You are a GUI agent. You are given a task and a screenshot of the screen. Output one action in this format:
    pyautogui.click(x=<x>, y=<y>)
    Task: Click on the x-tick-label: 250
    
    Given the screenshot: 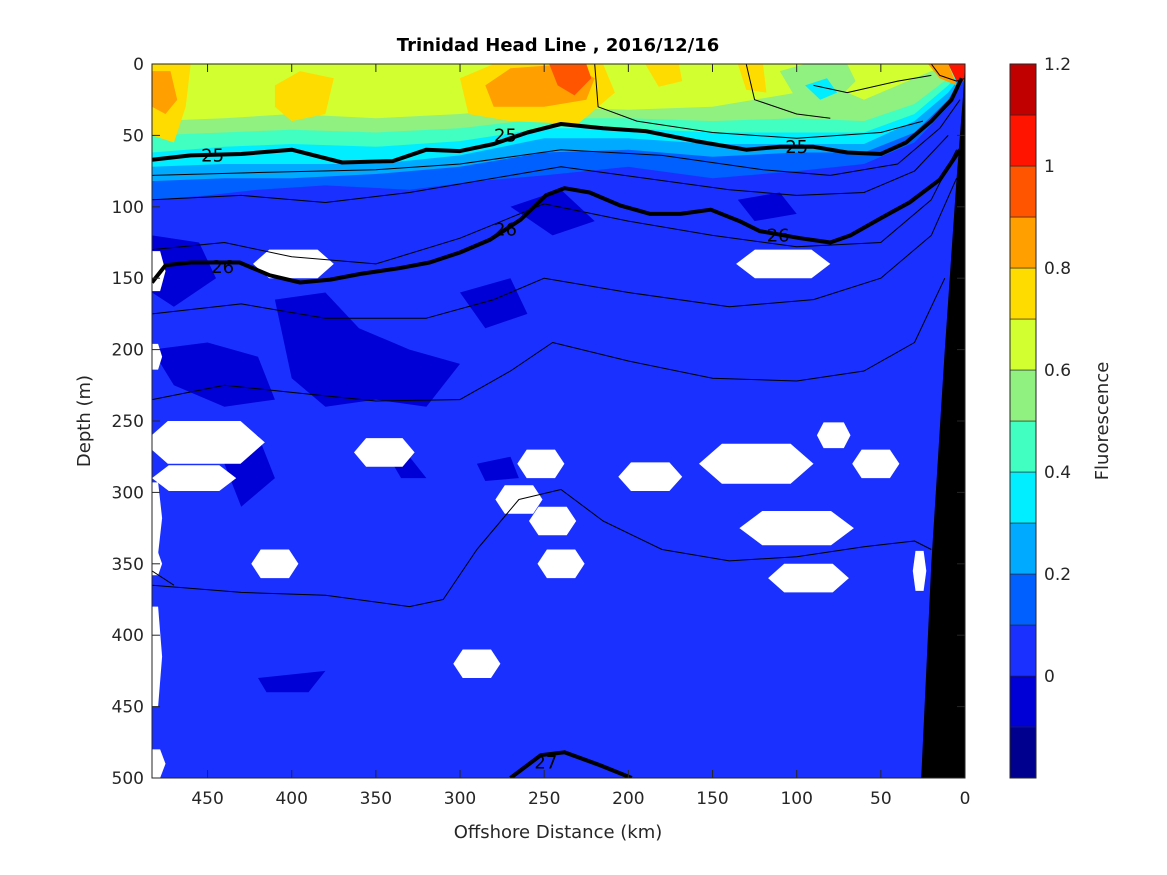 What is the action you would take?
    pyautogui.click(x=544, y=799)
    